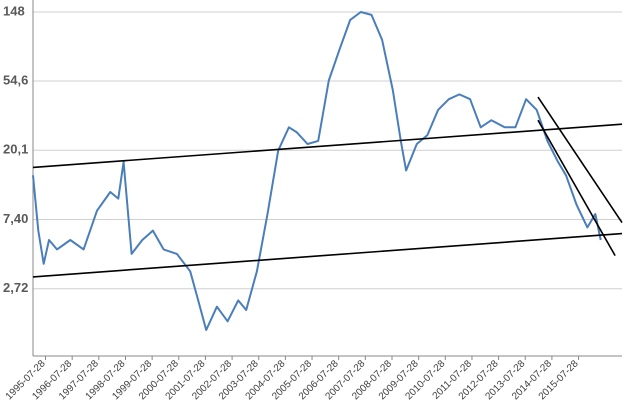  I want to click on y-tick-label: 148, so click(14, 10).